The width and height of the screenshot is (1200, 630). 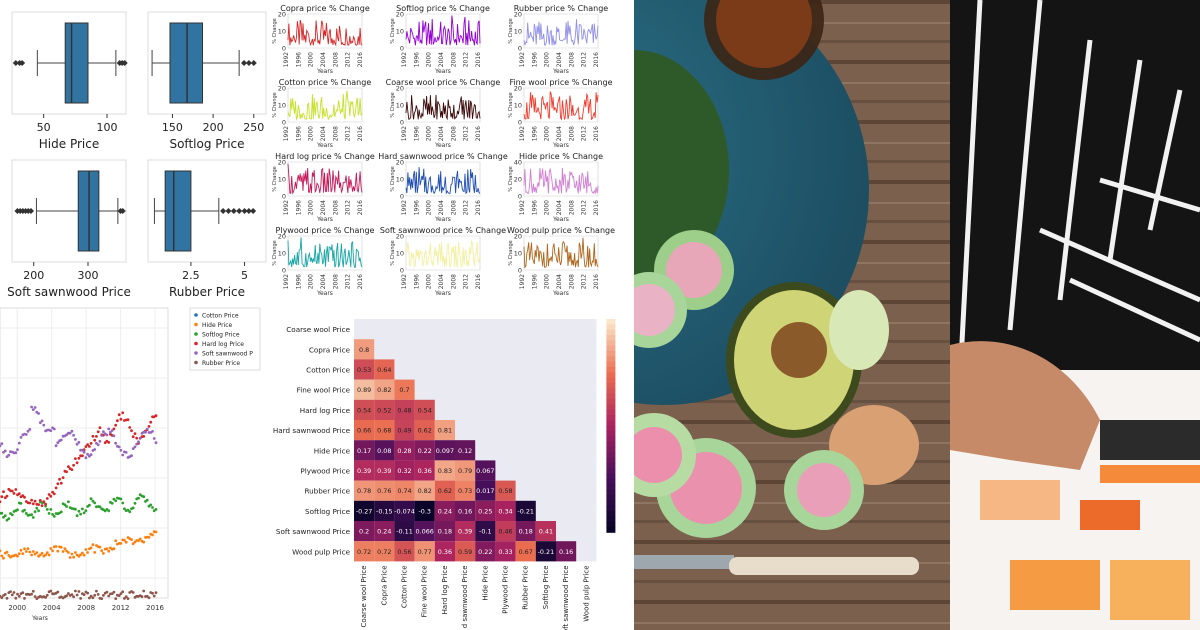 What do you see at coordinates (525, 511) in the screenshot?
I see `cell-value: -0.21` at bounding box center [525, 511].